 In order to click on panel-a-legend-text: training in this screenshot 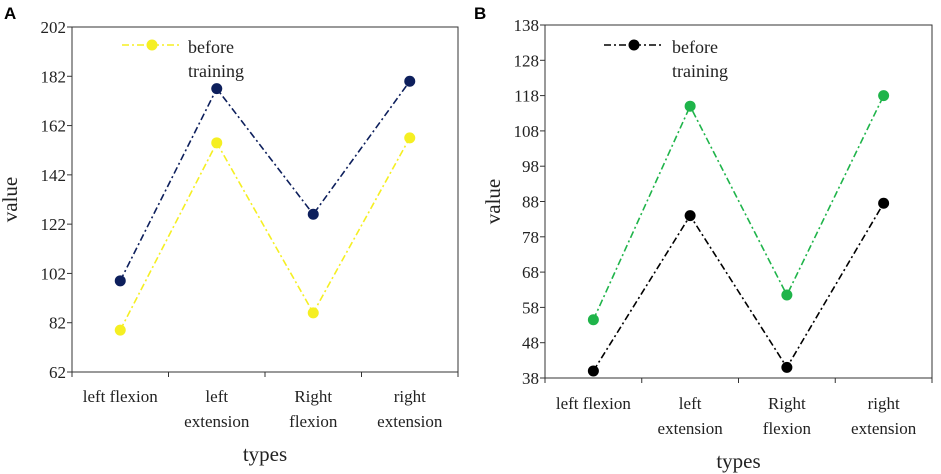, I will do `click(216, 71)`.